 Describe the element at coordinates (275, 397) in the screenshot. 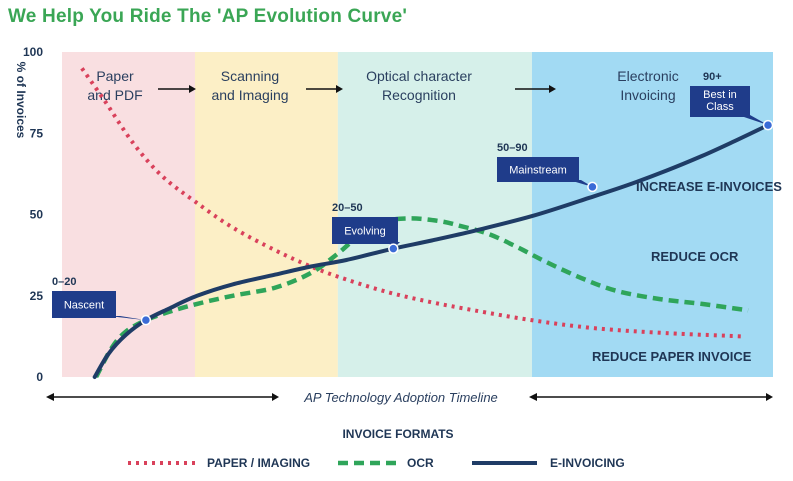

I see `timeline-arrowhead-mid` at that location.